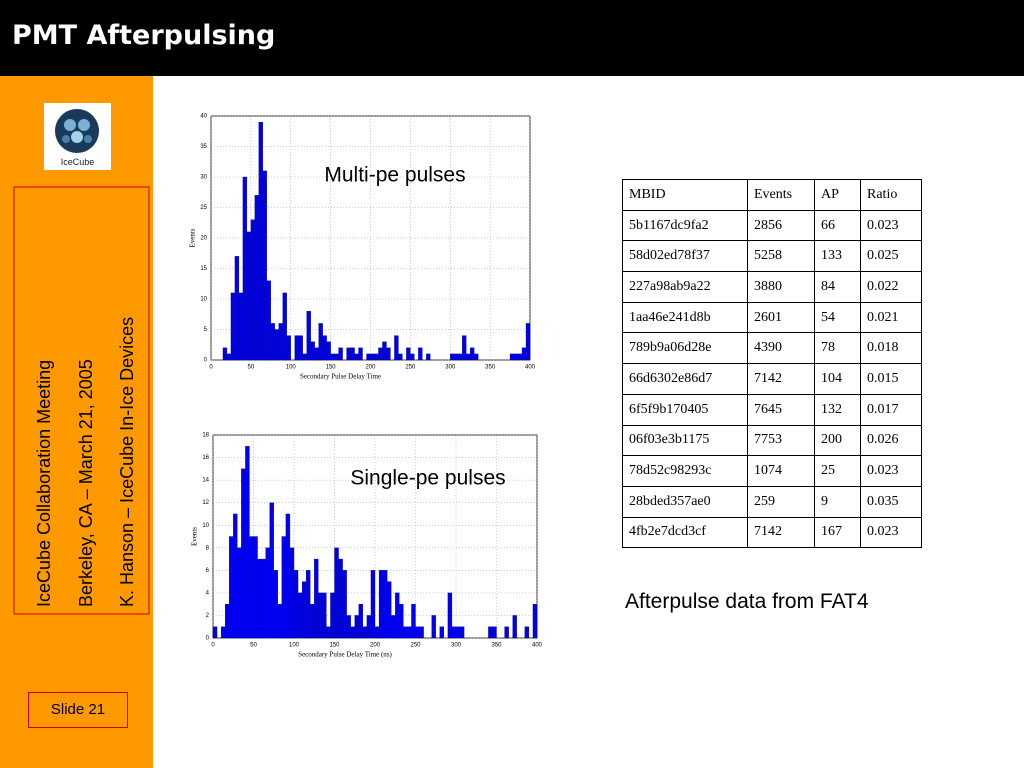 The image size is (1024, 768). I want to click on table-cell: AP, so click(837, 195).